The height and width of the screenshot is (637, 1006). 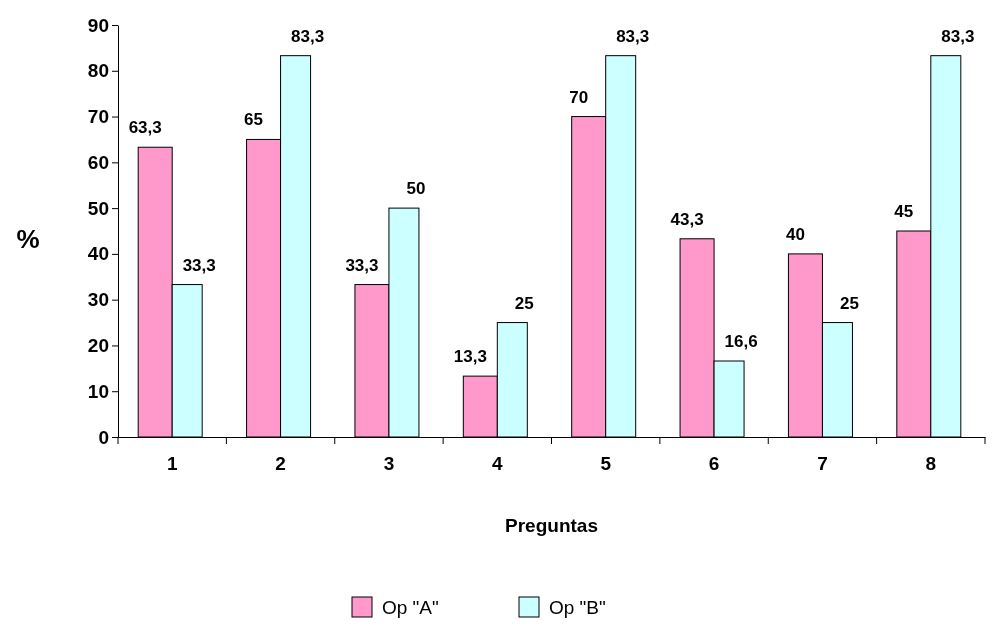 What do you see at coordinates (98, 391) in the screenshot?
I see `y-tick-label: 10` at bounding box center [98, 391].